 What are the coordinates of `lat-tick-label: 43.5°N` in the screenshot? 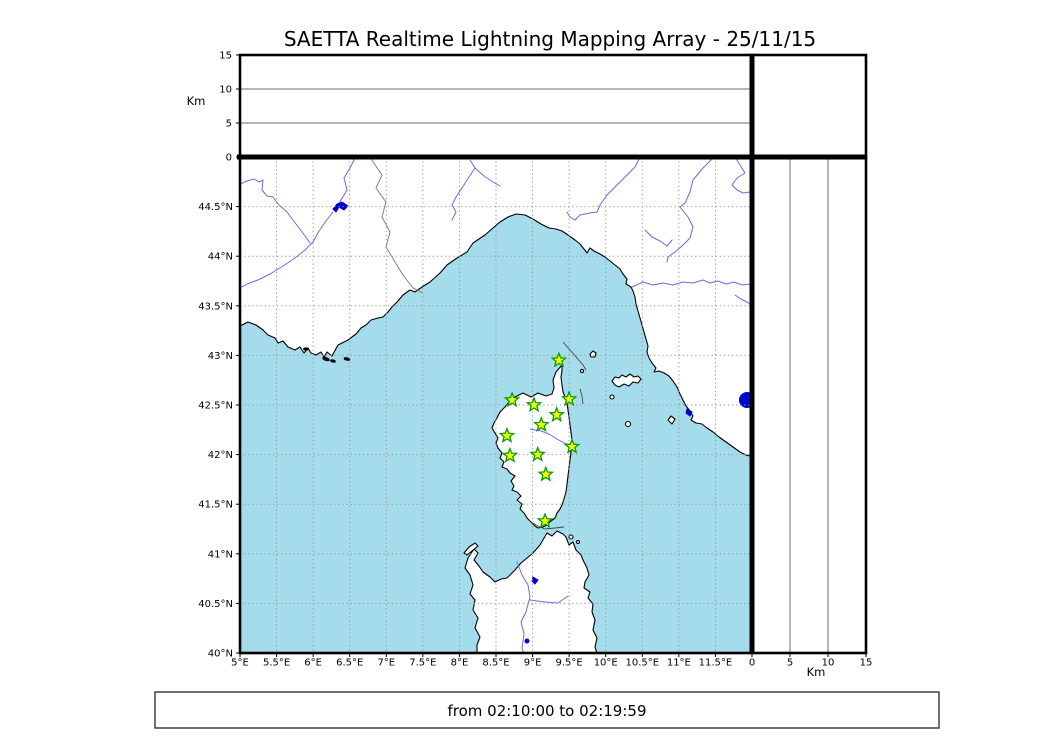 It's located at (215, 306).